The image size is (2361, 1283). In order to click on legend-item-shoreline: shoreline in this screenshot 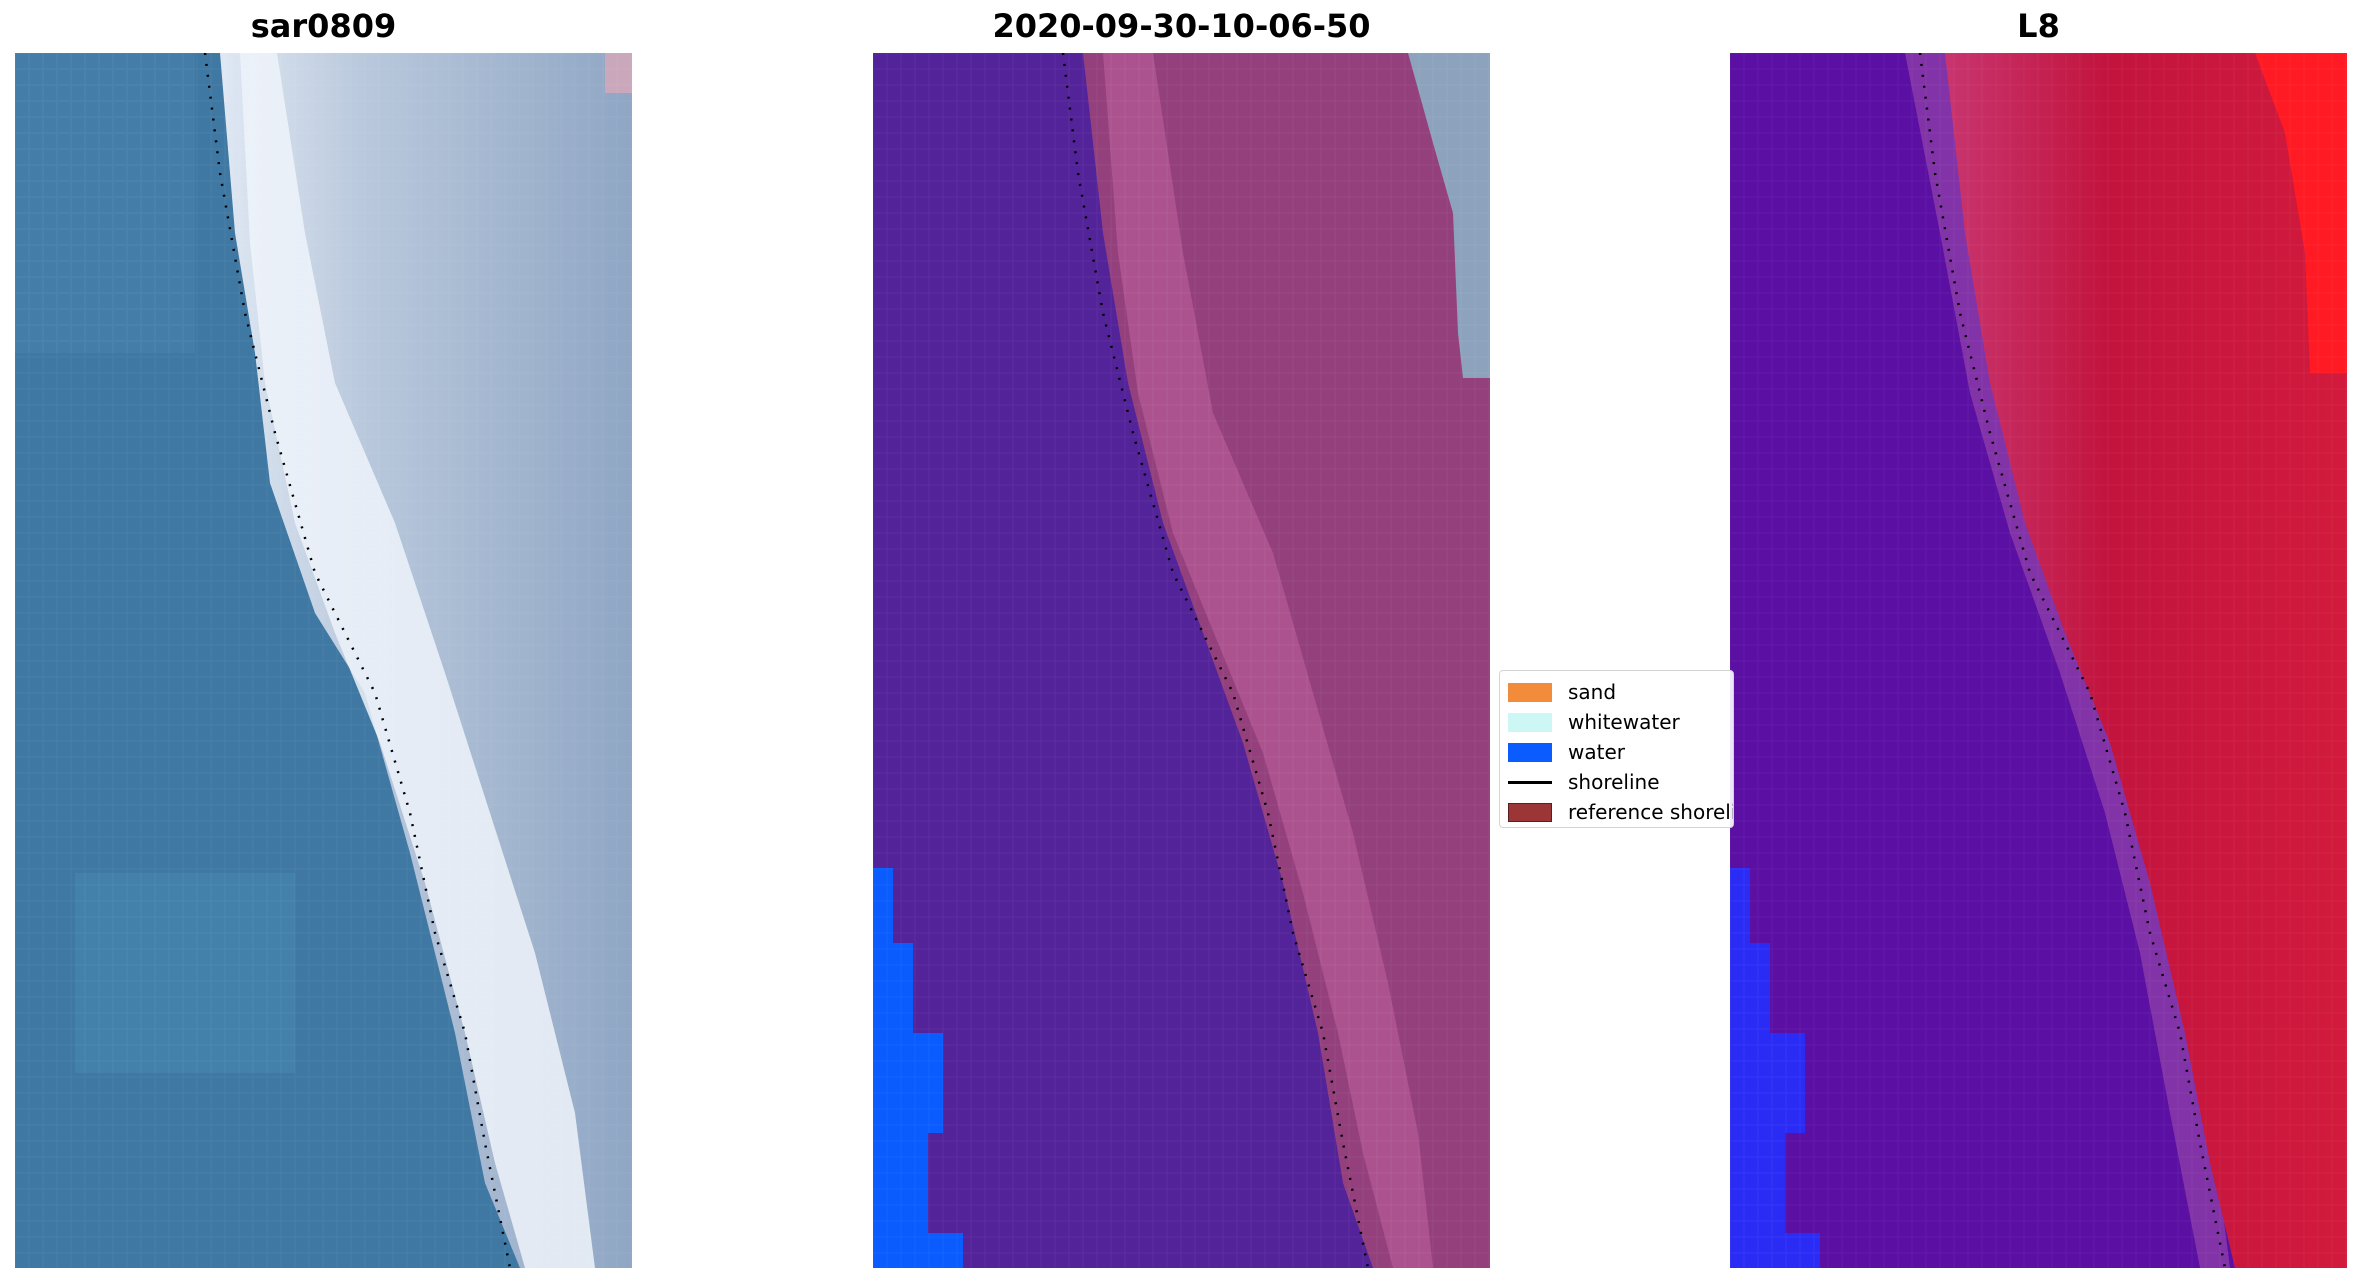, I will do `click(1584, 782)`.